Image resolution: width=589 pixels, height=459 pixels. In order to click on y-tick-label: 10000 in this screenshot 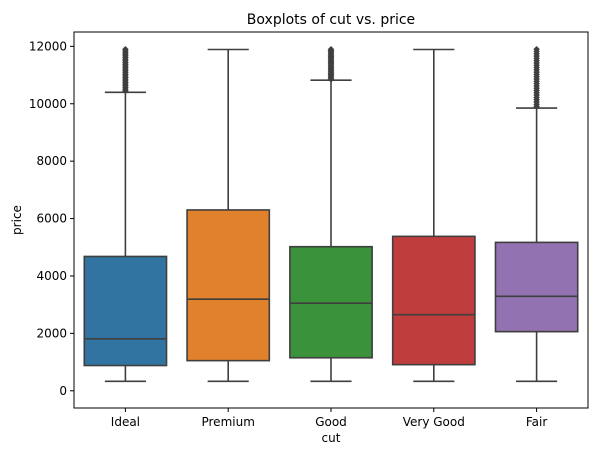, I will do `click(48, 104)`.